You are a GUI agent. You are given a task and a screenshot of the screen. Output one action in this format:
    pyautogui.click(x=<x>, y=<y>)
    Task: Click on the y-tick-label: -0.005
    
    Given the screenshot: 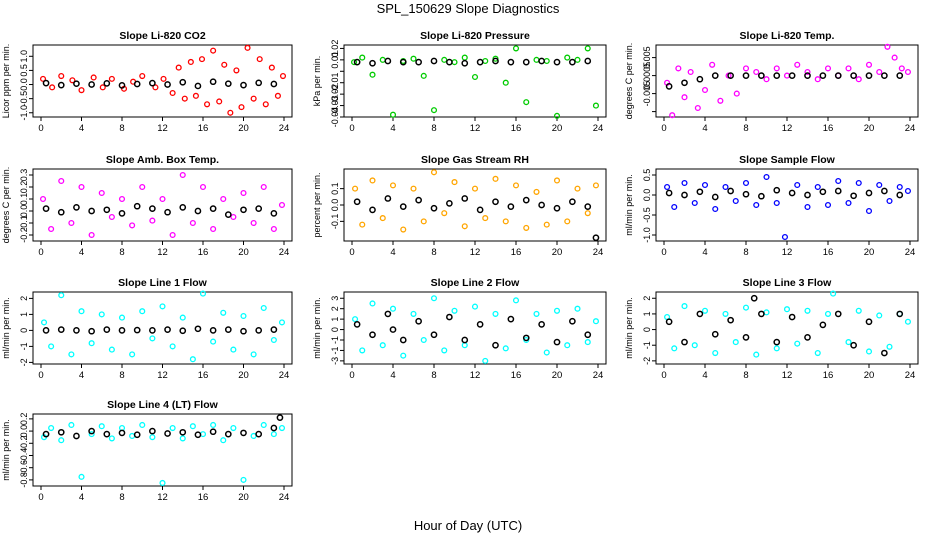 What is the action you would take?
    pyautogui.click(x=647, y=94)
    